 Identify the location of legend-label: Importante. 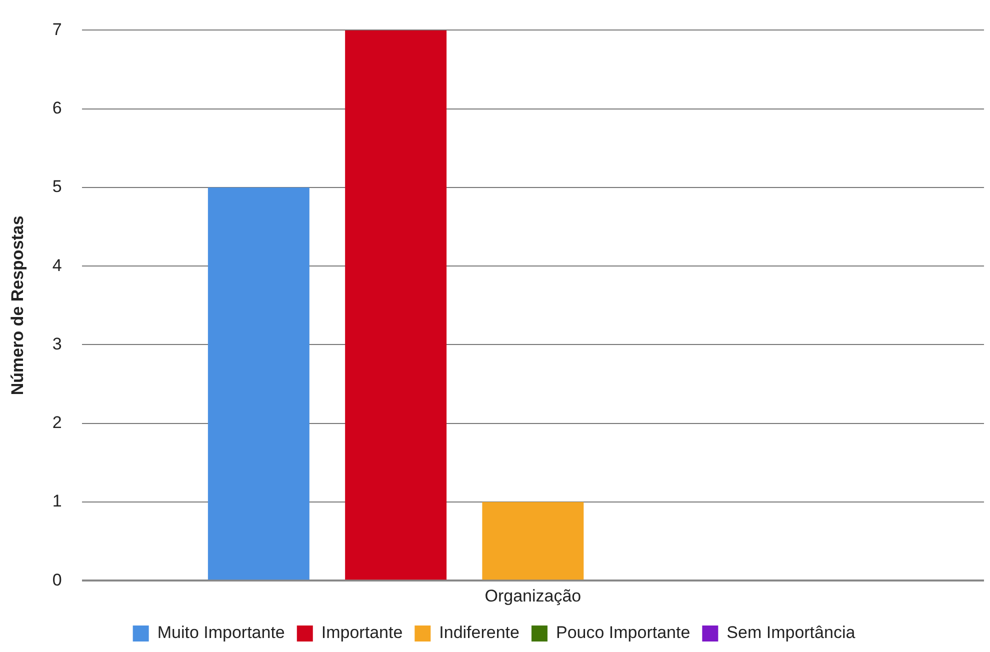
(362, 632).